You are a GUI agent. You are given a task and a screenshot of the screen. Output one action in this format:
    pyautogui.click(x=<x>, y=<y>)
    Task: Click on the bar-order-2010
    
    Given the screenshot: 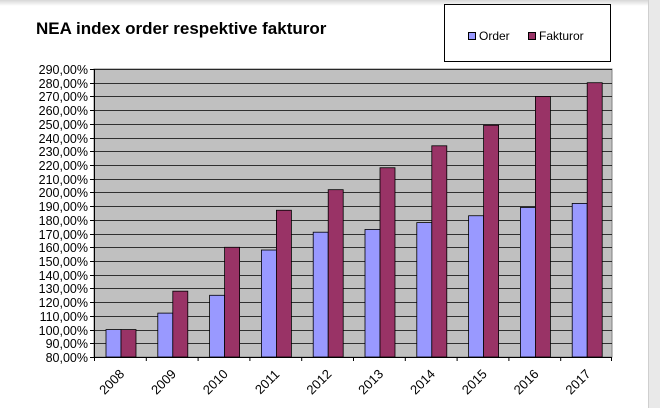 What is the action you would take?
    pyautogui.click(x=217, y=326)
    